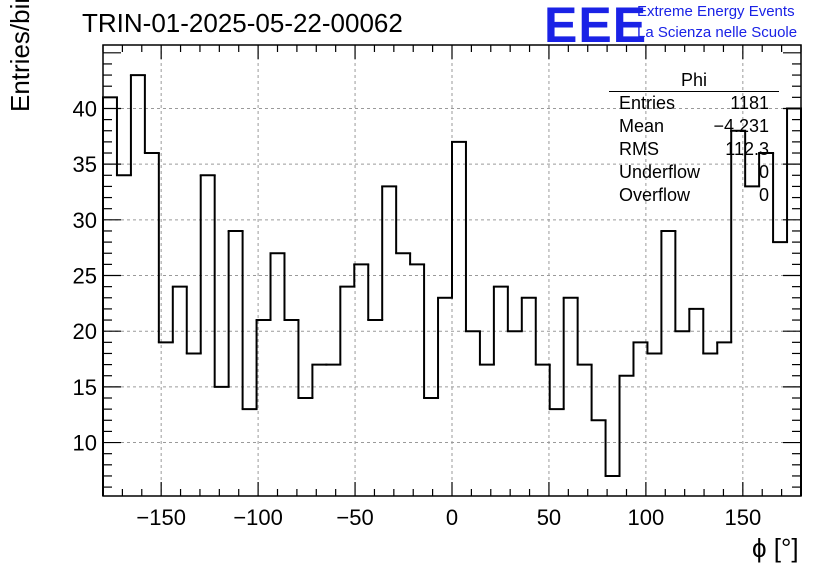  What do you see at coordinates (639, 149) in the screenshot?
I see `stats-key: RMS` at bounding box center [639, 149].